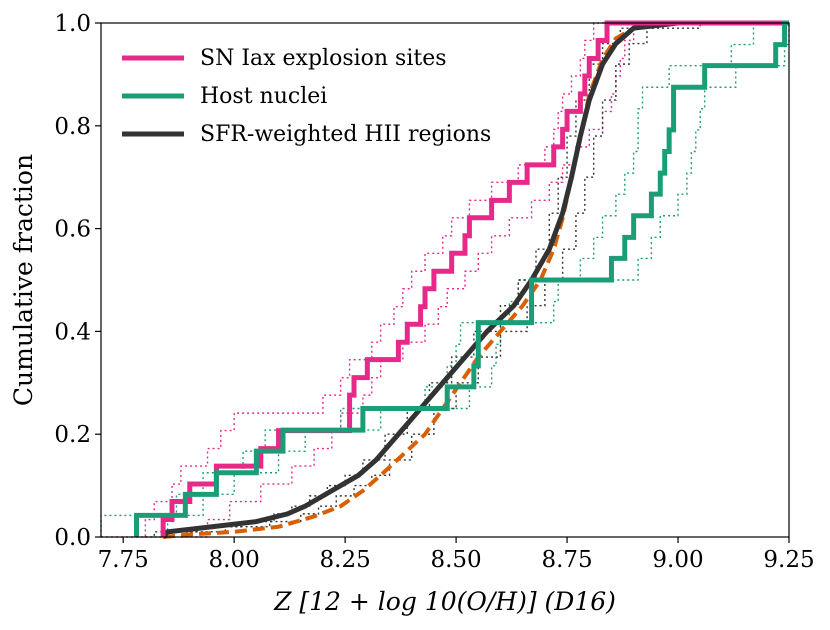  I want to click on x-tick-label: 9.25, so click(788, 560).